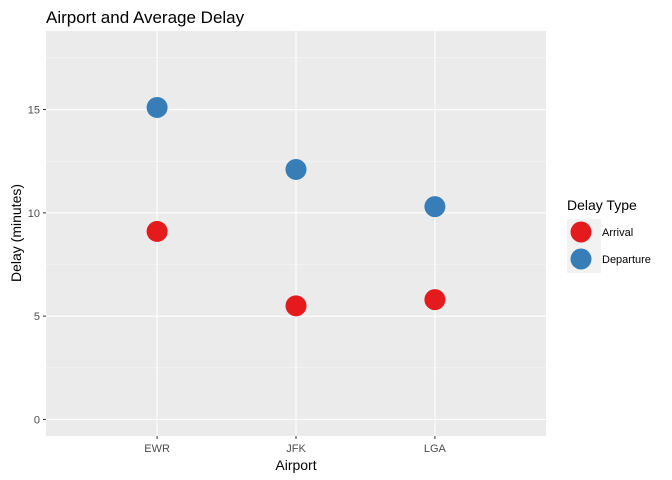 The image size is (672, 480). Describe the element at coordinates (617, 233) in the screenshot. I see `legend-label-arrival: Arrival` at that location.